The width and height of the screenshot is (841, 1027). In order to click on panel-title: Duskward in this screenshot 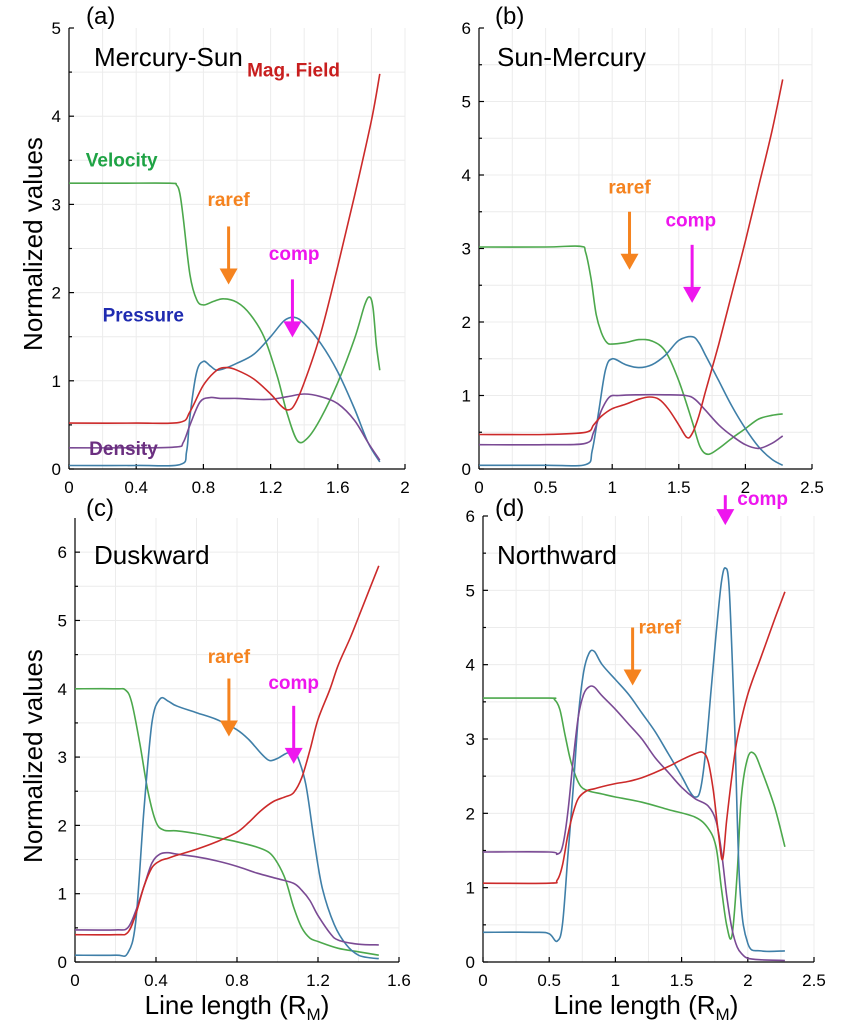, I will do `click(152, 555)`.